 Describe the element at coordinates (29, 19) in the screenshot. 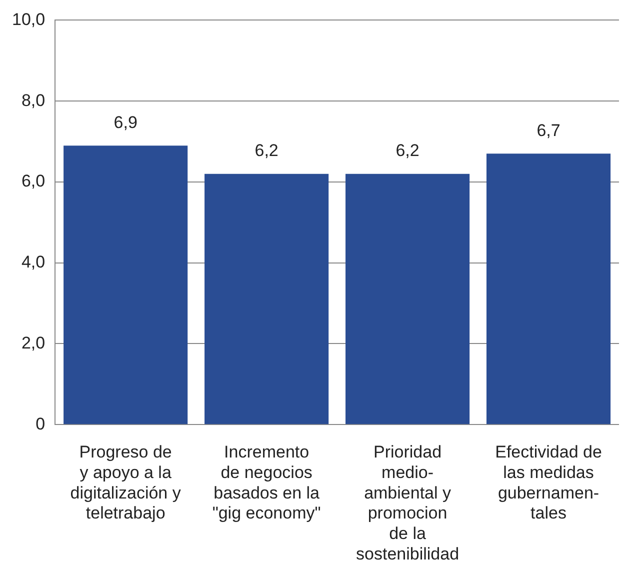

I see `y-tick-label: 10,0` at that location.